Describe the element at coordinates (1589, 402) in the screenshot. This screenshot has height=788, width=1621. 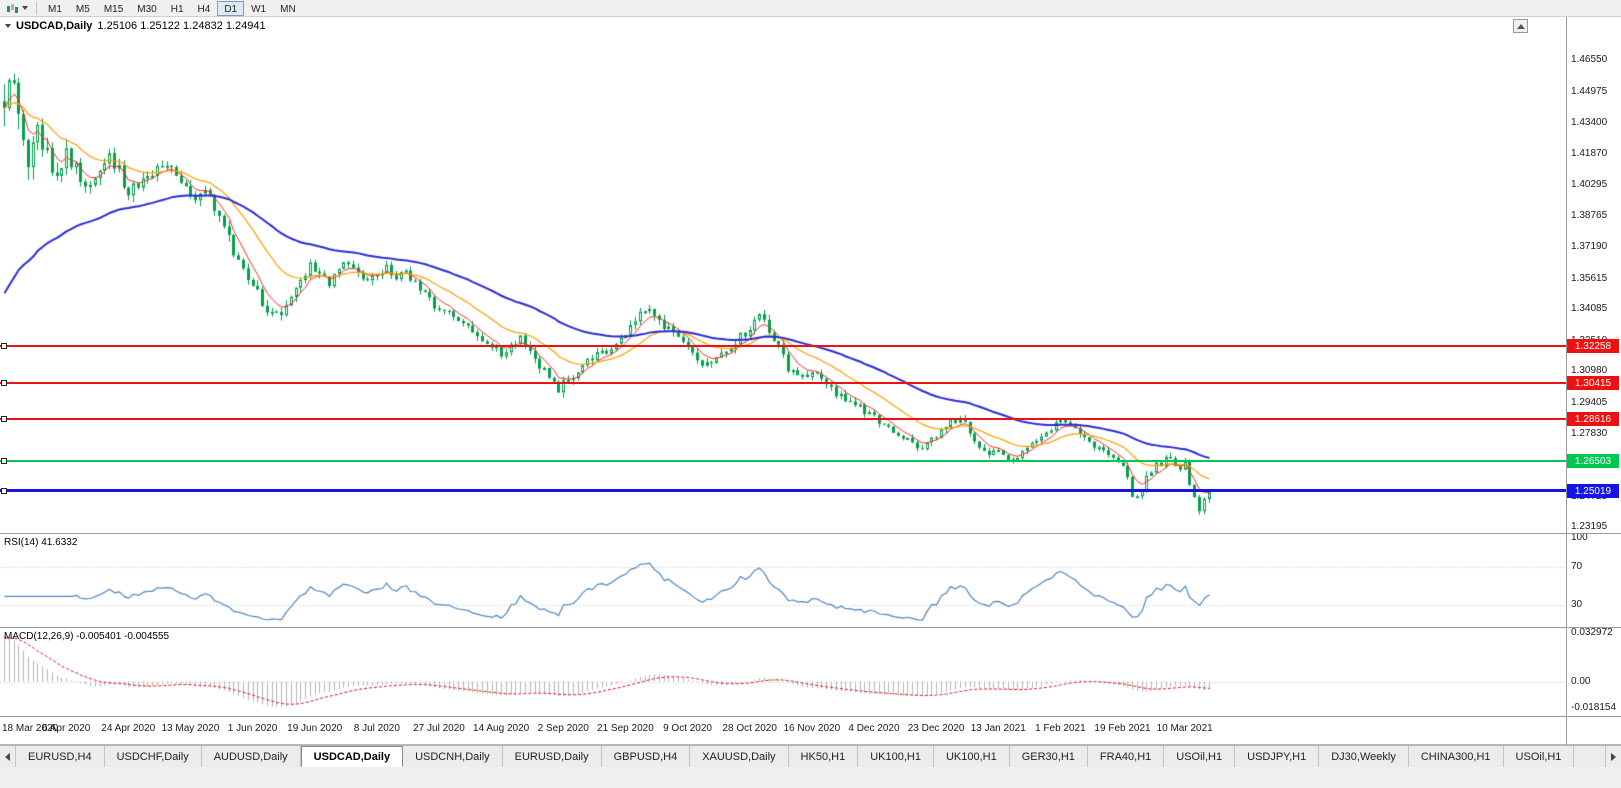
I see `y-axis-label: 1.29405` at that location.